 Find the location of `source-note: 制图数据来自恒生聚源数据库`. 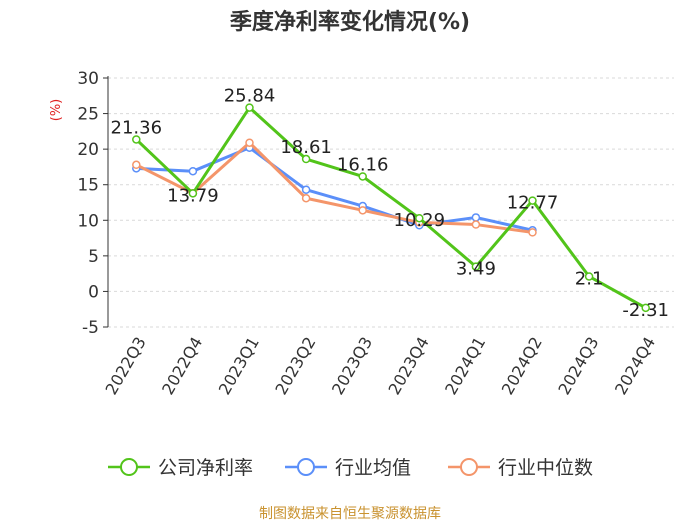

source-note: 制图数据来自恒生聚源数据库 is located at coordinates (350, 514).